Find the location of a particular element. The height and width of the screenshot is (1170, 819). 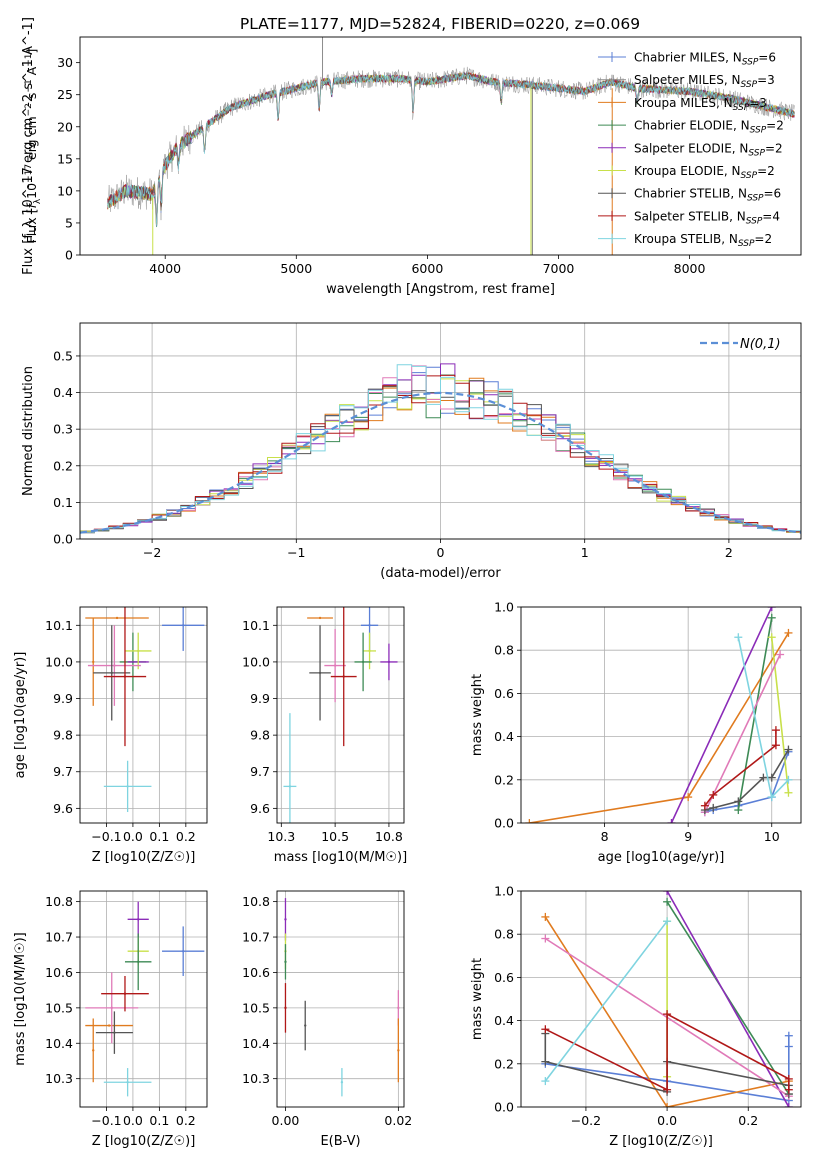

x-tick-label: 9 is located at coordinates (688, 836).